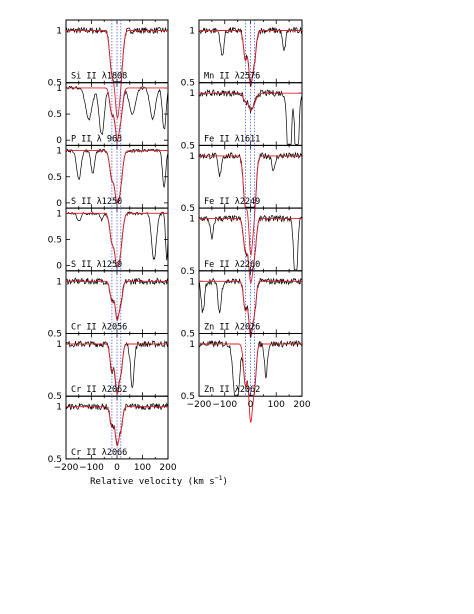  Describe the element at coordinates (159, 480) in the screenshot. I see `x-axis-title: Relative velocity (km s−1)` at that location.